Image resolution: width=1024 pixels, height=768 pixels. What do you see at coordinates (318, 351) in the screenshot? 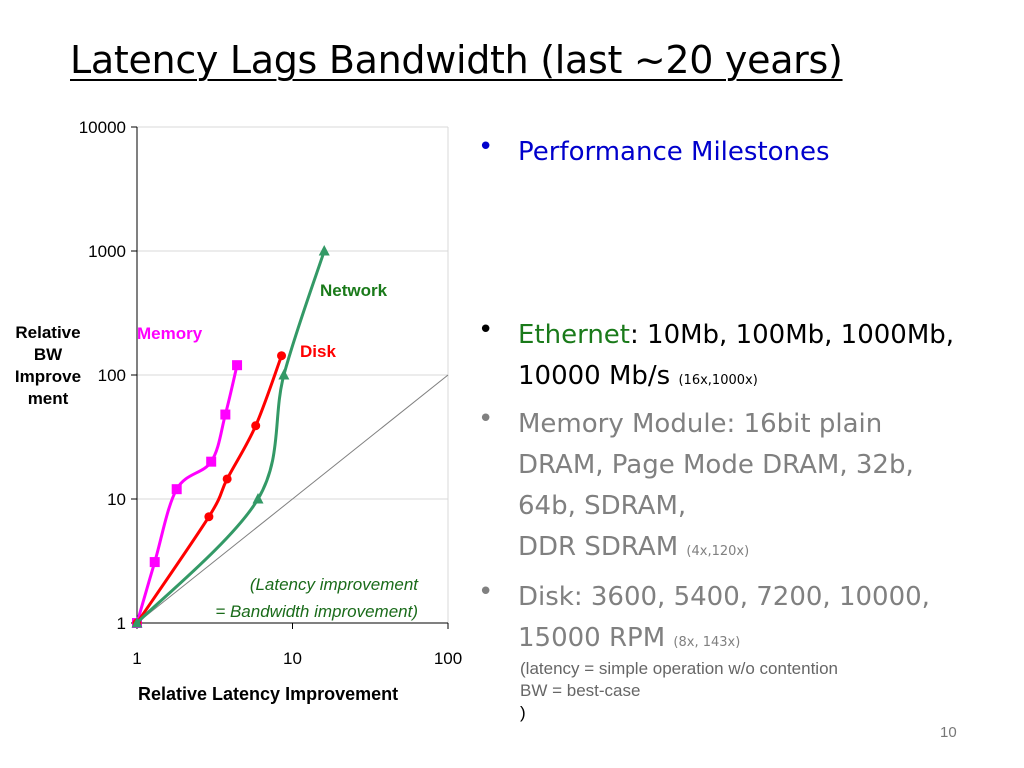
I see `series-label-disk: Disk` at bounding box center [318, 351].